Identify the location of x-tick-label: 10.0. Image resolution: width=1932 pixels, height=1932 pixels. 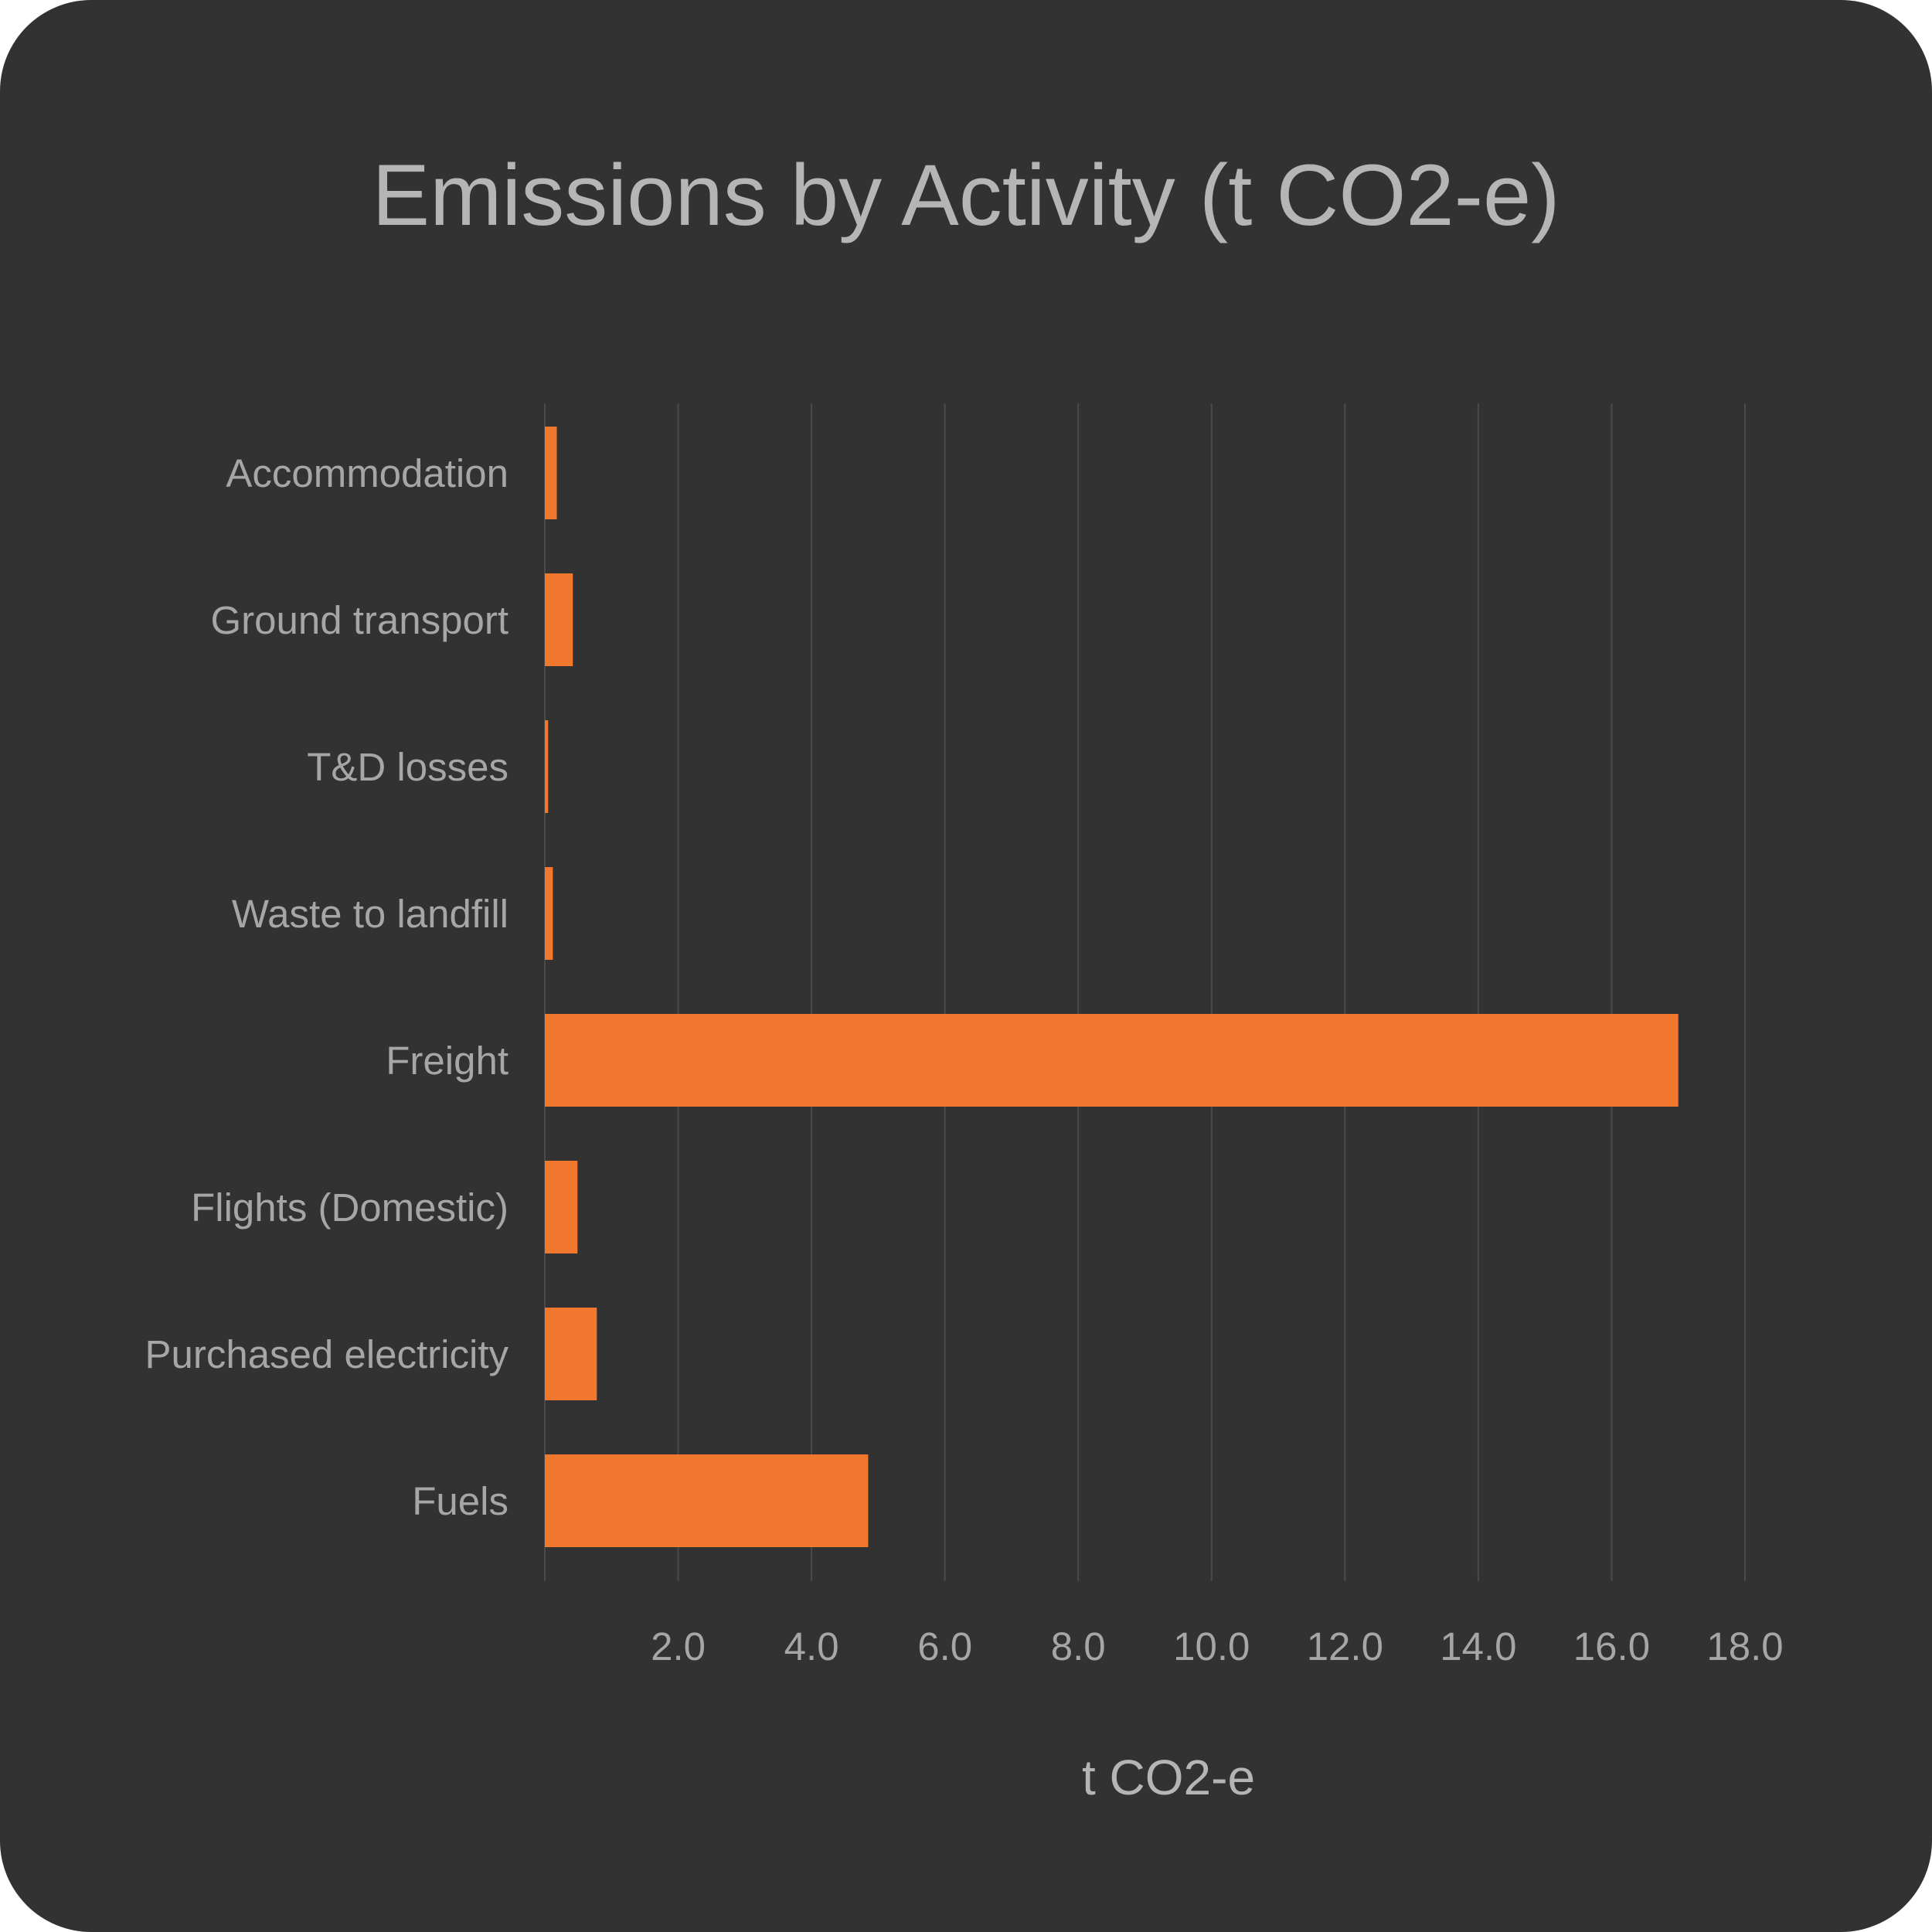
(1212, 1646).